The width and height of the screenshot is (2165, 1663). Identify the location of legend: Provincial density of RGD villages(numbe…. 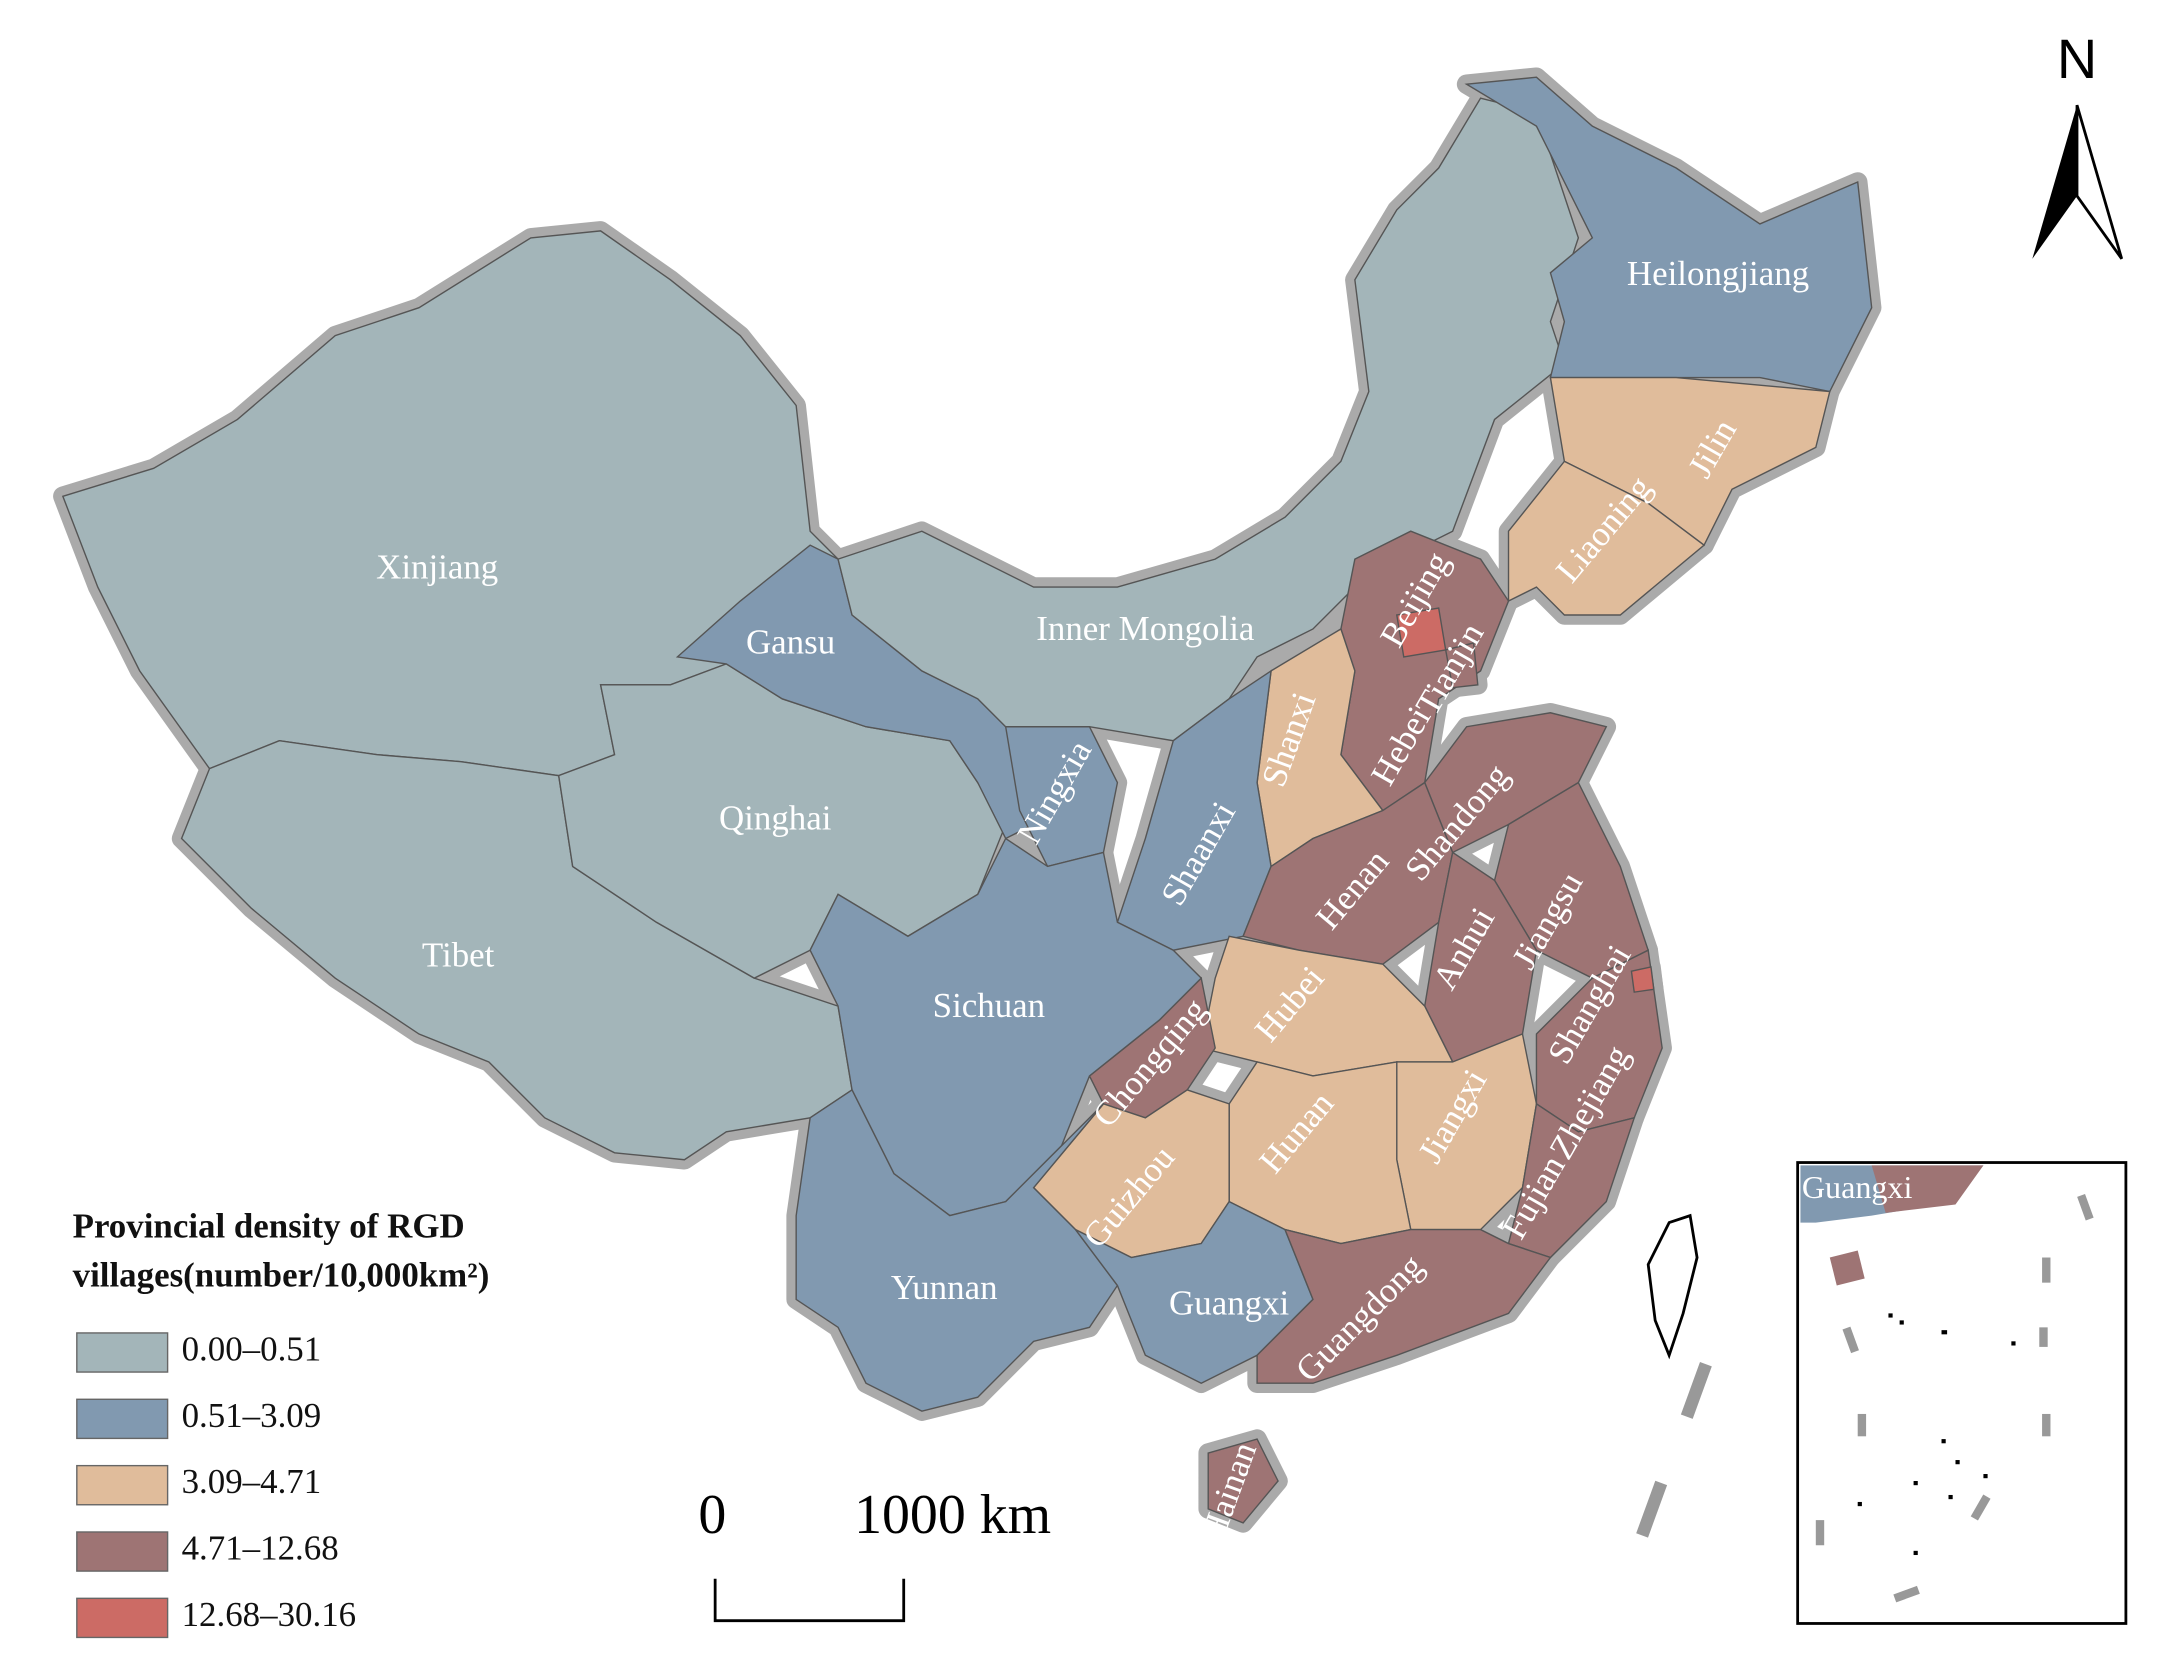
(281, 1423).